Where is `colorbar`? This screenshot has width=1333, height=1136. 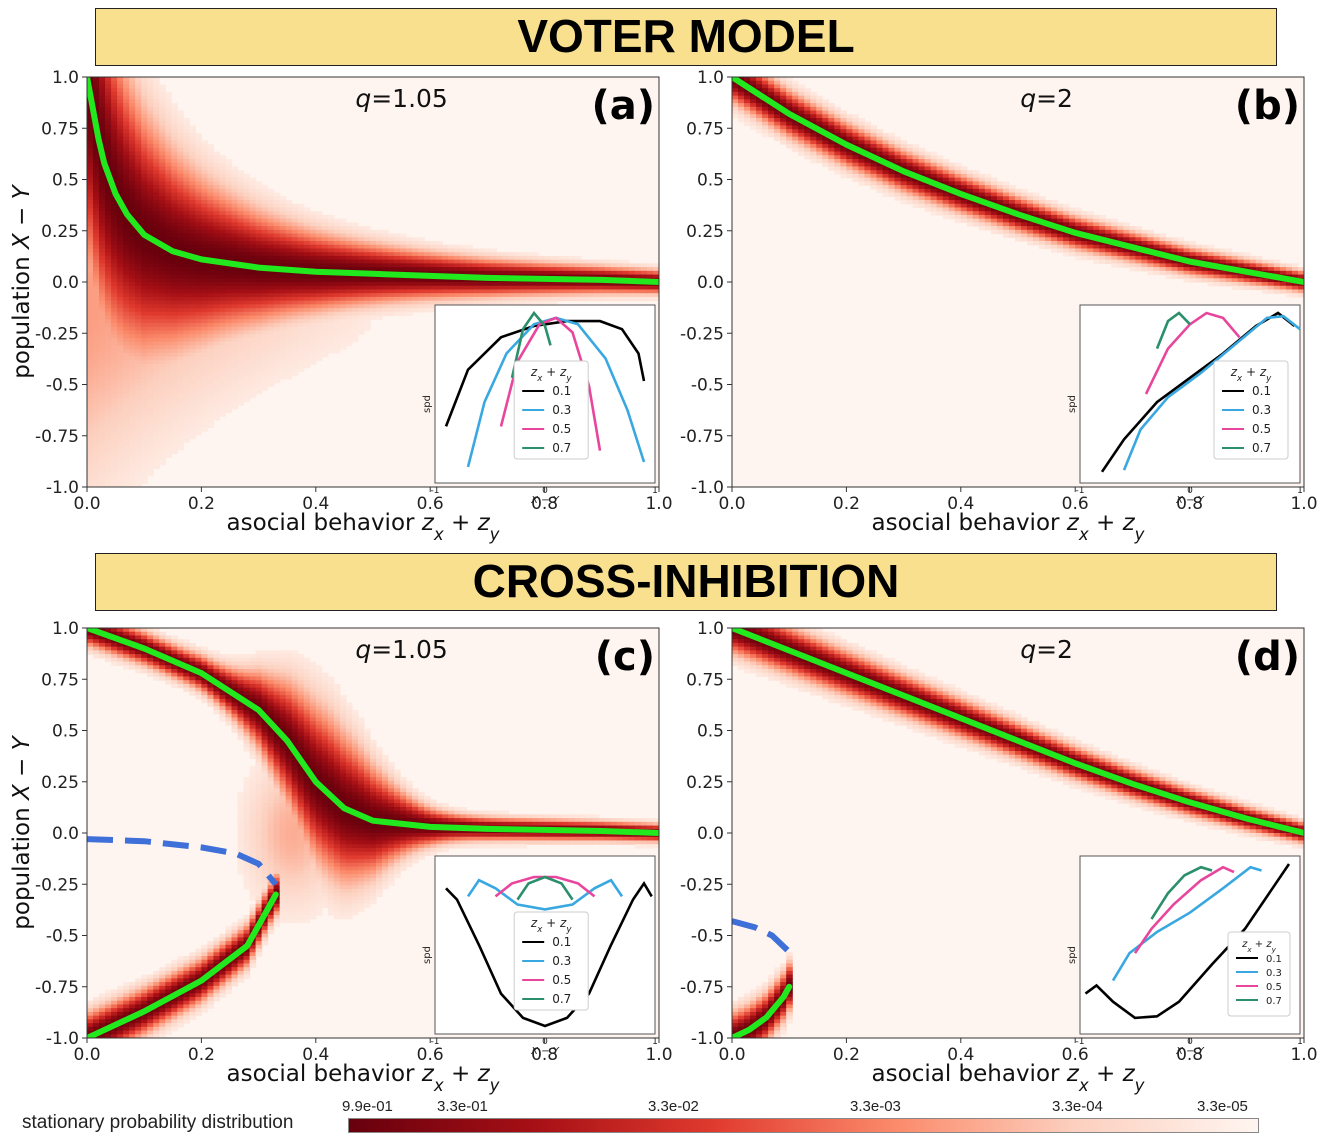
colorbar is located at coordinates (803, 1125).